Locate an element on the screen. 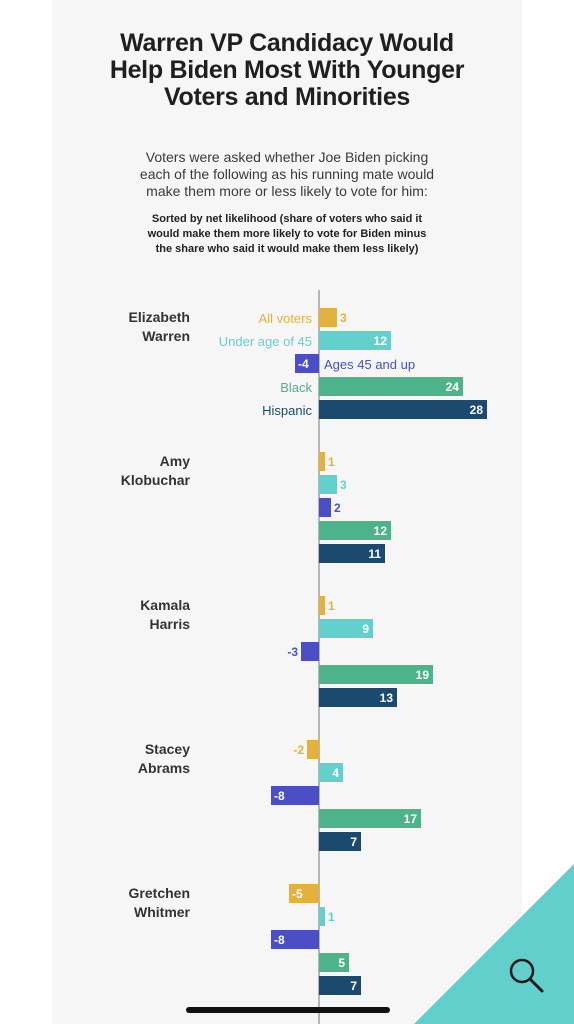  candidate-label: Amy Klobuchar is located at coordinates (156, 470).